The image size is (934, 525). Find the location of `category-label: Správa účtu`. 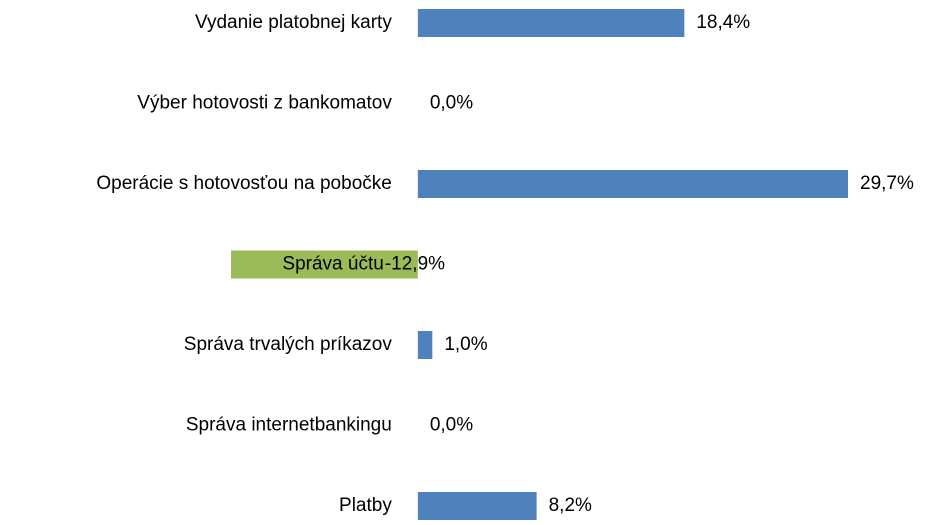

category-label: Správa účtu is located at coordinates (332, 264).